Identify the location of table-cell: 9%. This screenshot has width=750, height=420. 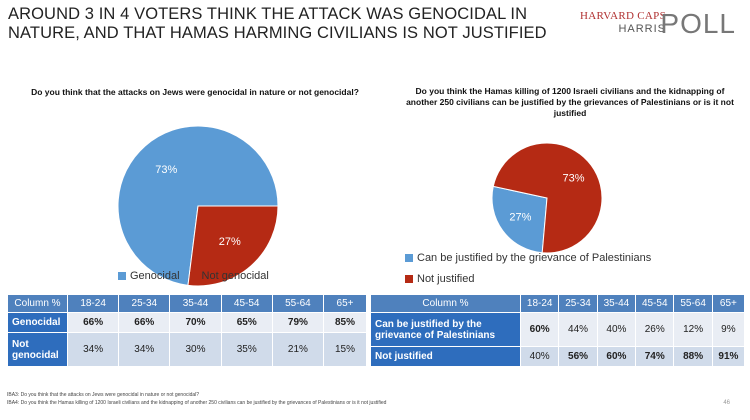
(728, 329).